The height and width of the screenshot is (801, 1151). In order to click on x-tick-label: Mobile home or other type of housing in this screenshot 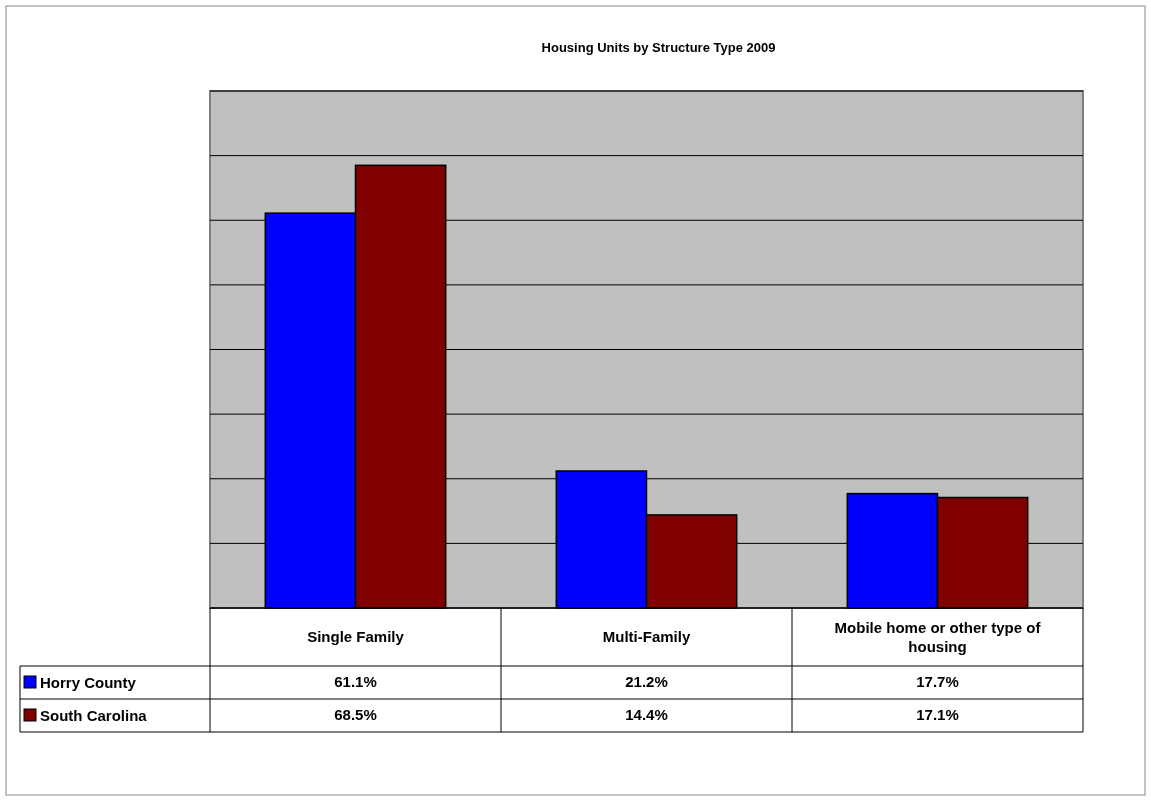, I will do `click(938, 636)`.